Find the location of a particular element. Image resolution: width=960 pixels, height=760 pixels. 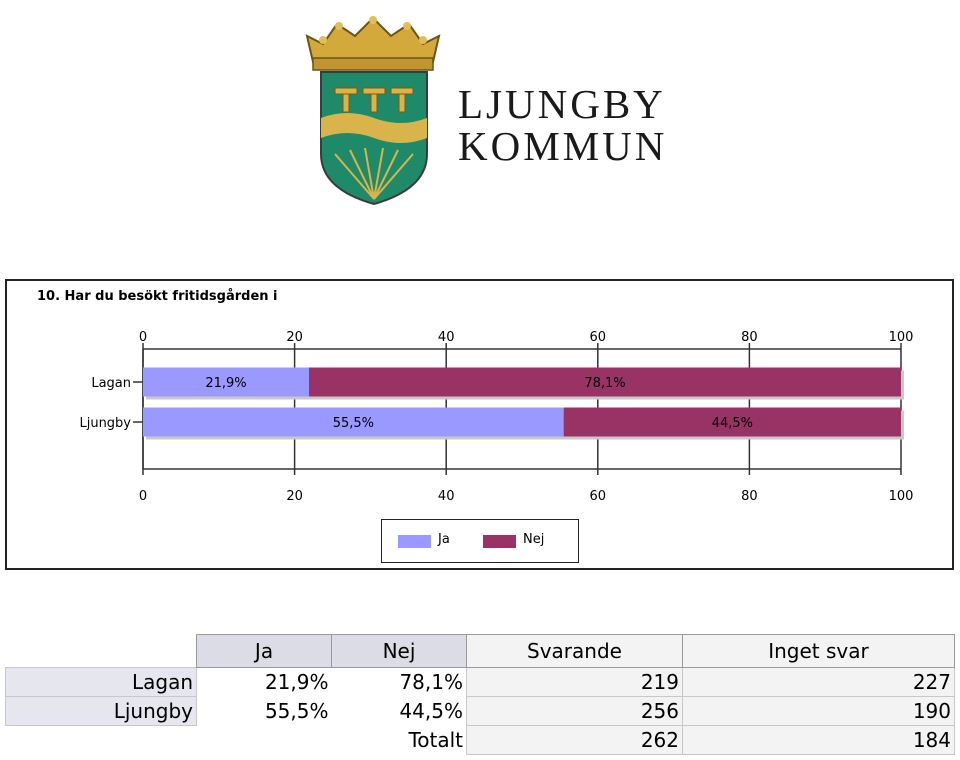

table-header-row: Ja Nej Svarande Inget svar is located at coordinates (480, 651).